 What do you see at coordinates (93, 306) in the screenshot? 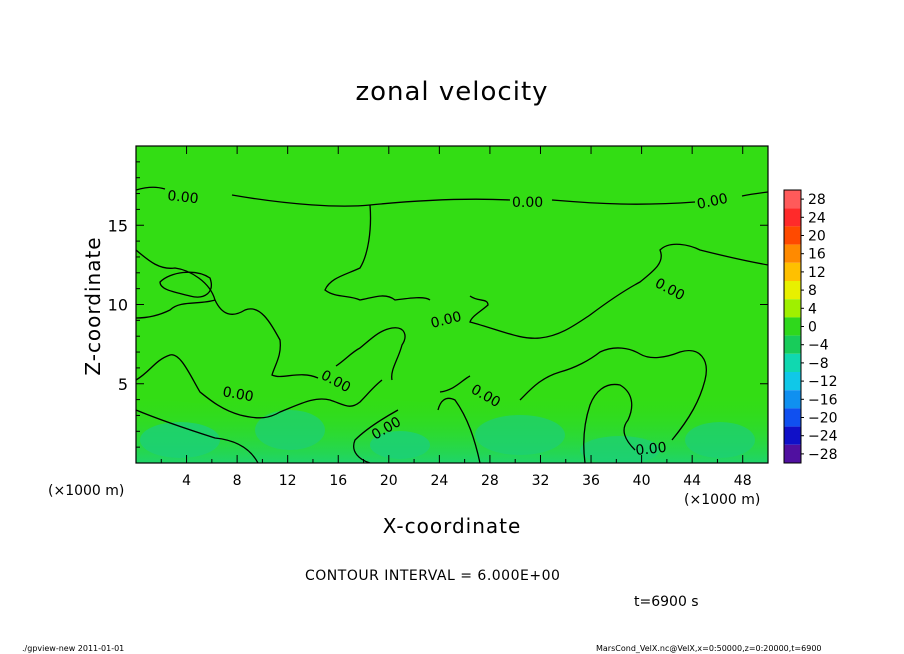
I see `y-axis-label: Z-coordinate` at bounding box center [93, 306].